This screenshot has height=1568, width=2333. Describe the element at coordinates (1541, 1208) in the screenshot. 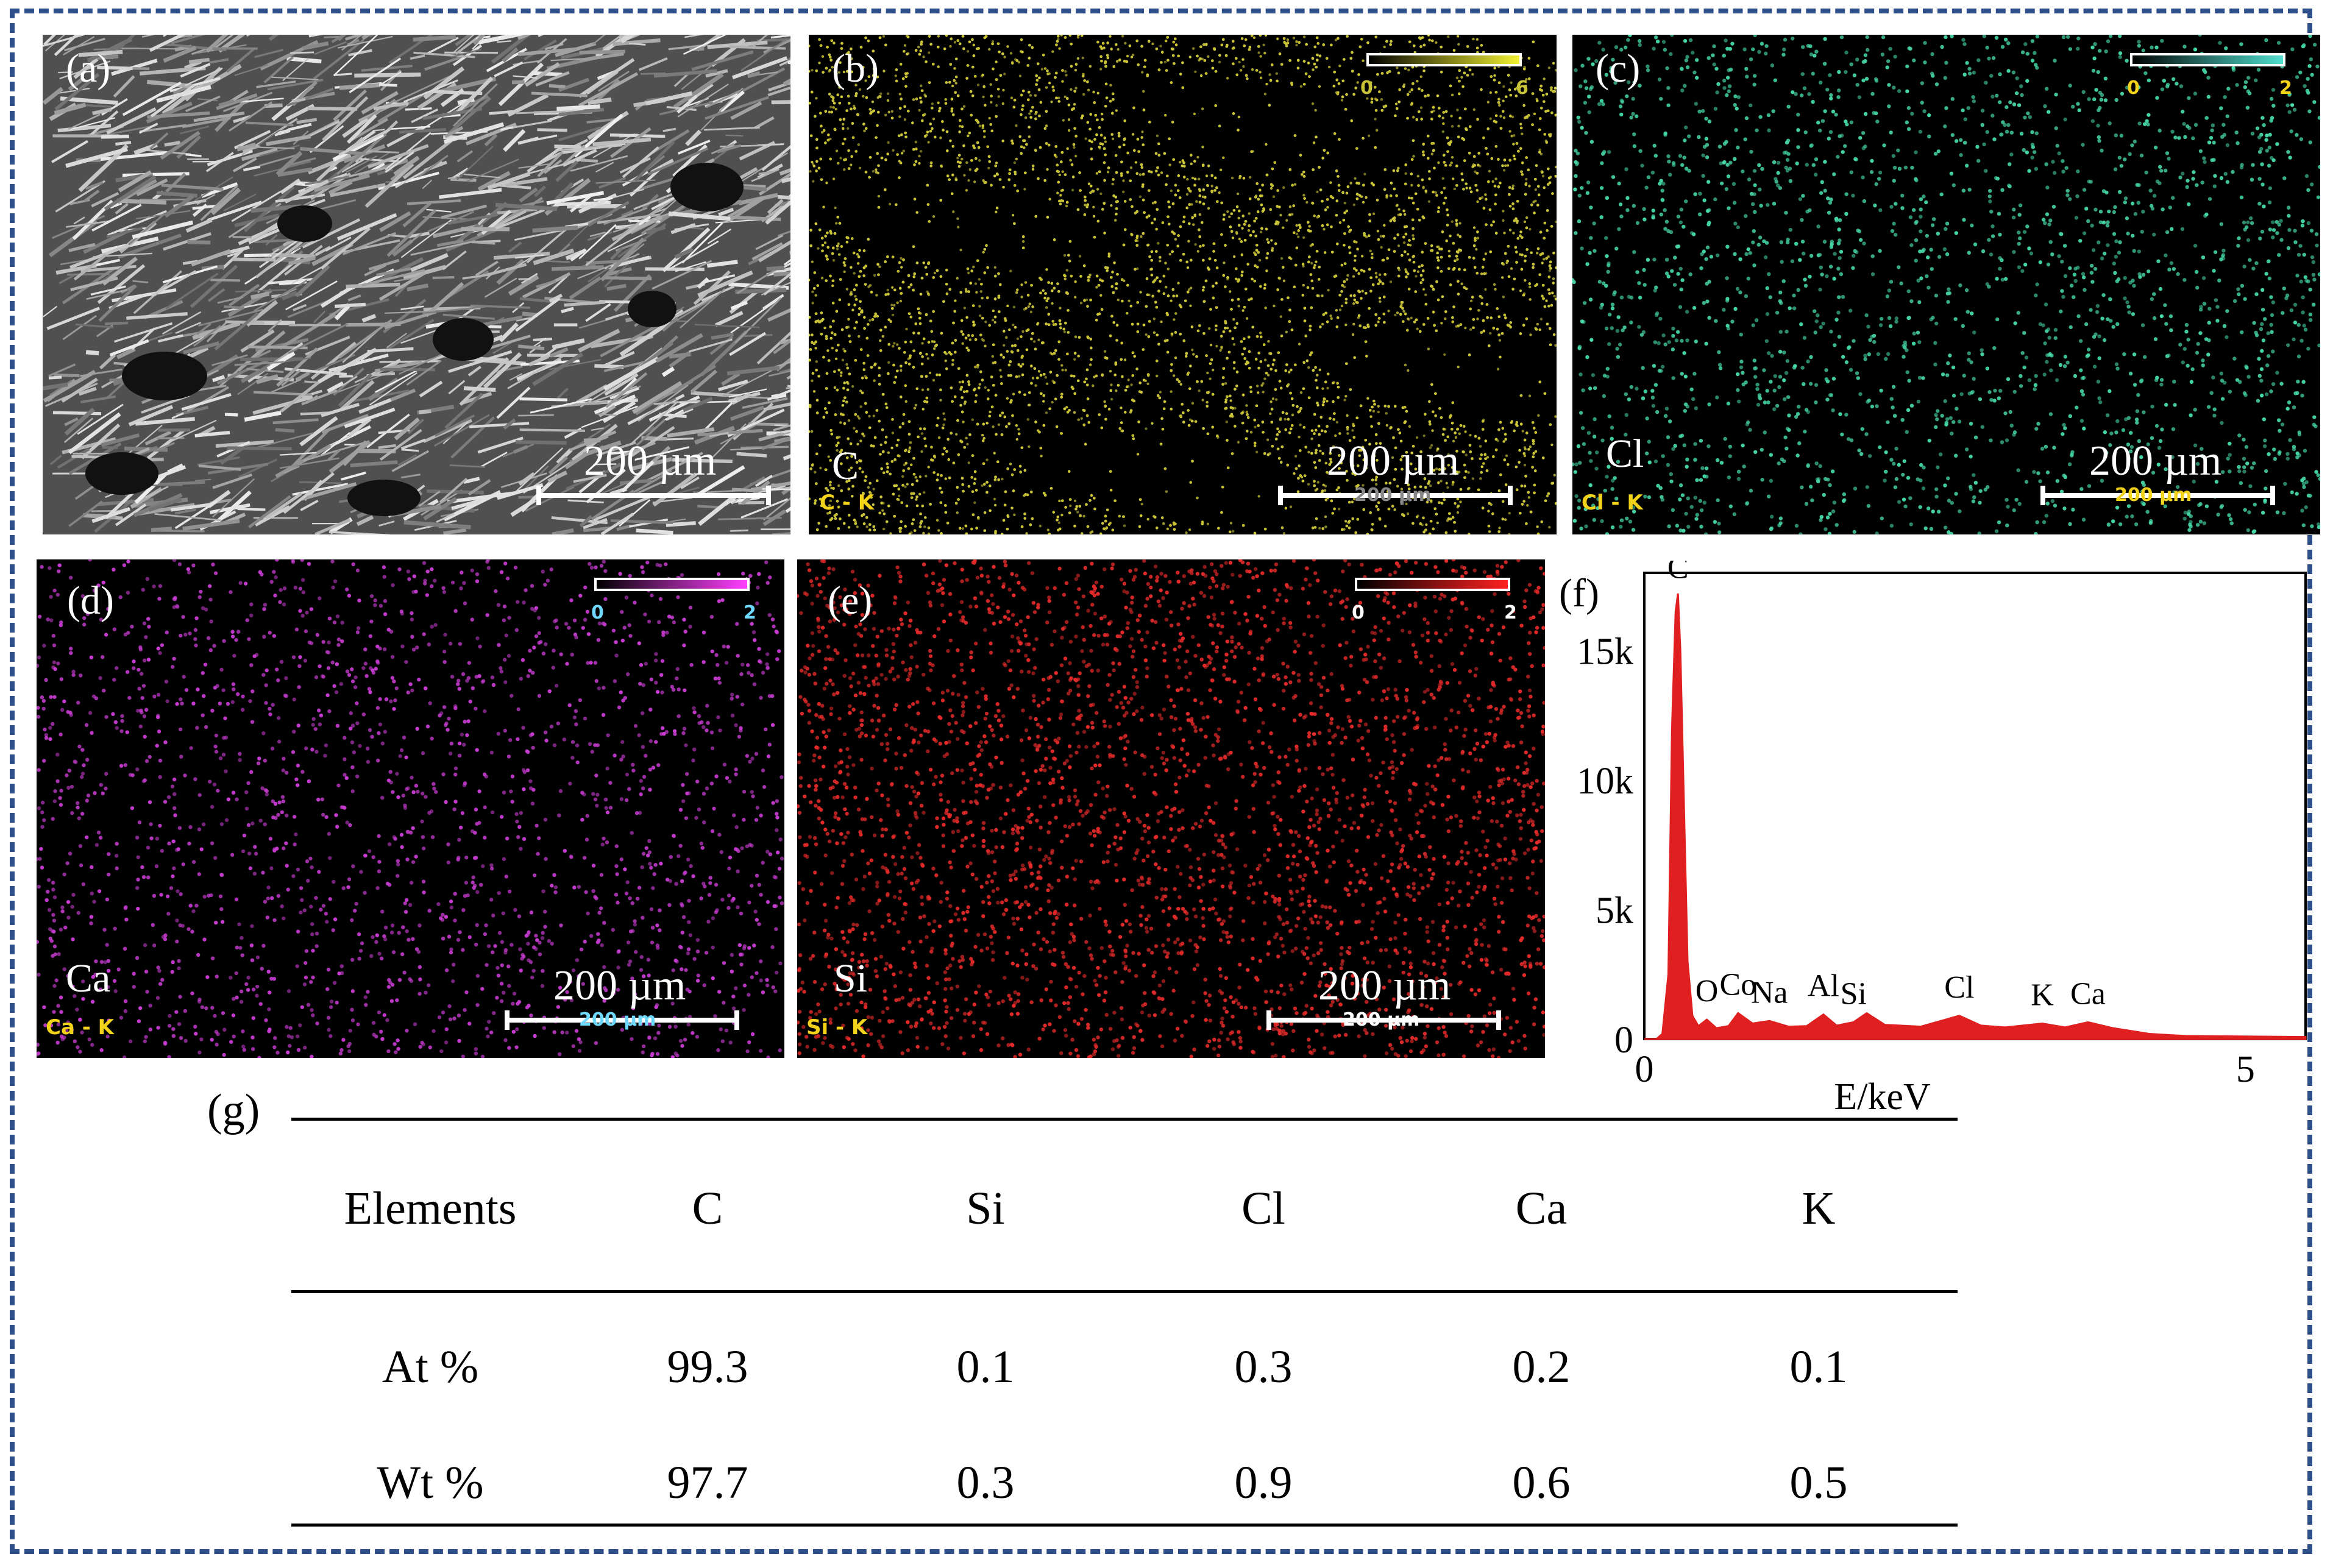

I see `table-header-cell: Ca` at that location.